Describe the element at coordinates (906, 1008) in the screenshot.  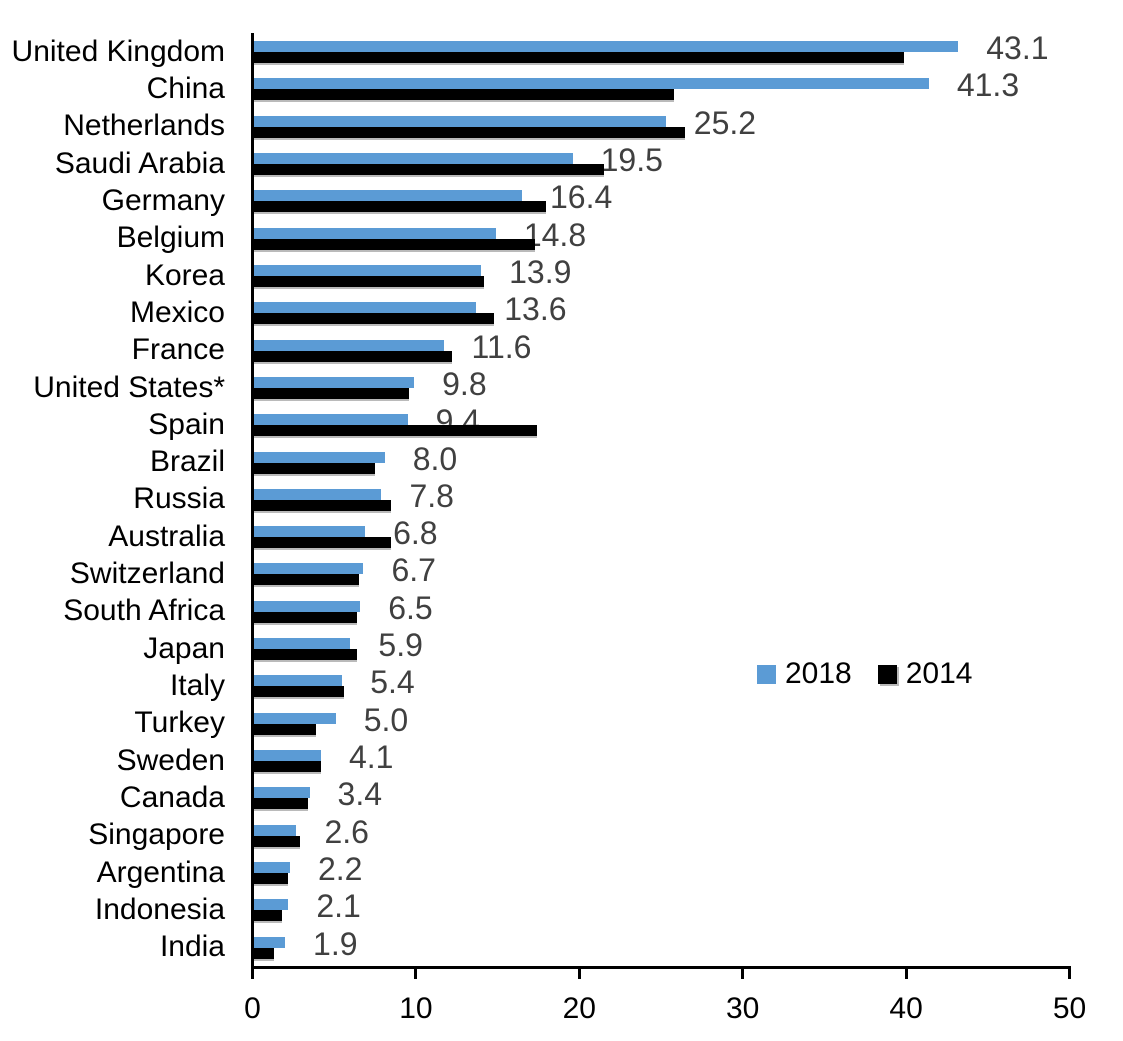
I see `x-axis-tick-label-40: 40` at that location.